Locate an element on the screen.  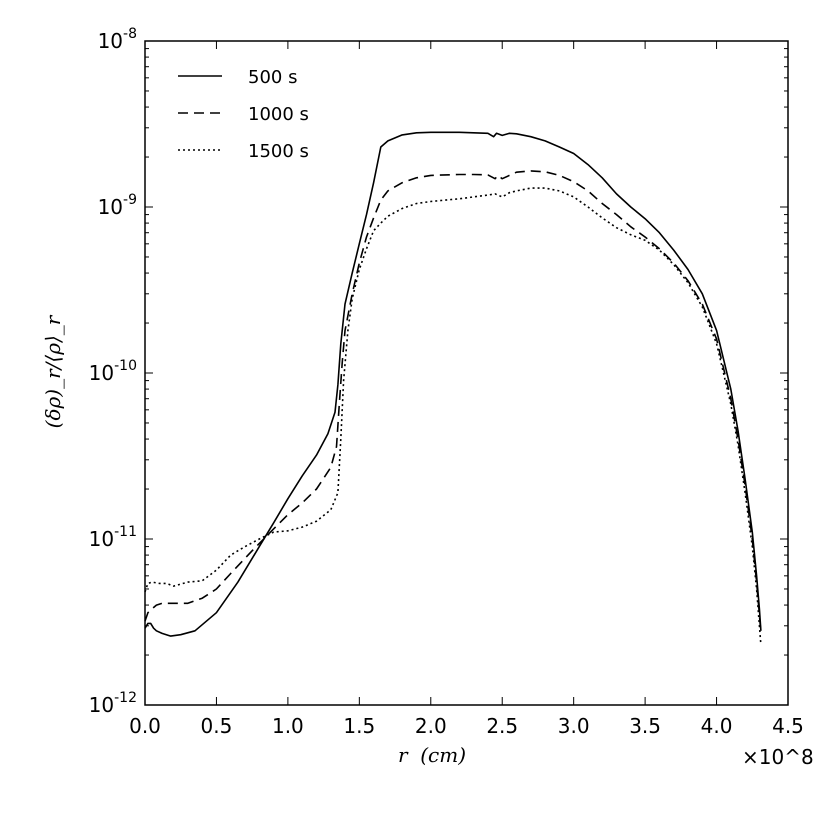
x-tick-label: 1.0 is located at coordinates (288, 726).